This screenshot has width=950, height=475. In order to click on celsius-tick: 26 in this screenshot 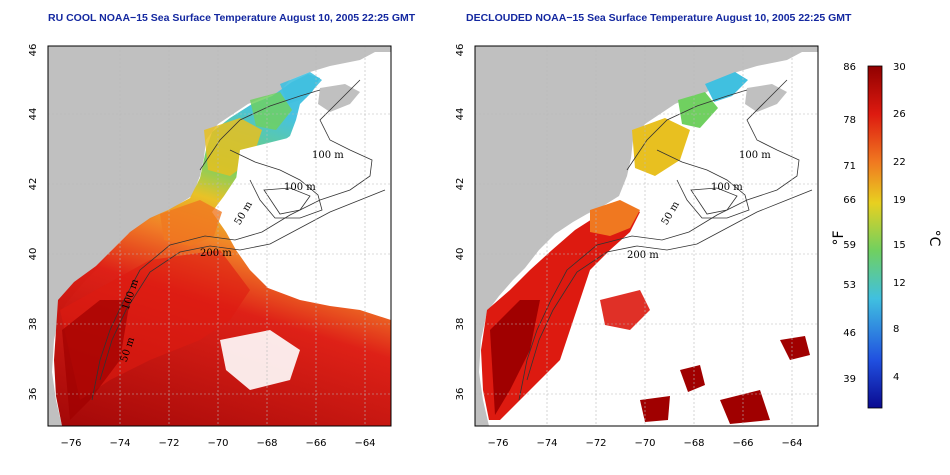, I will do `click(899, 114)`.